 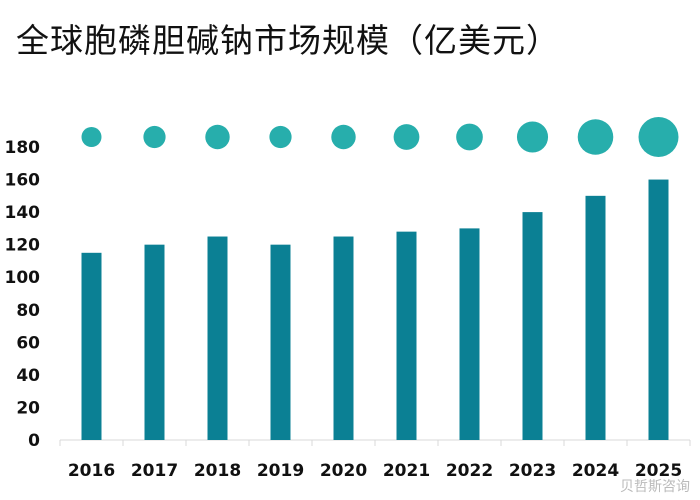 What do you see at coordinates (532, 471) in the screenshot?
I see `x-tick-label: 2023` at bounding box center [532, 471].